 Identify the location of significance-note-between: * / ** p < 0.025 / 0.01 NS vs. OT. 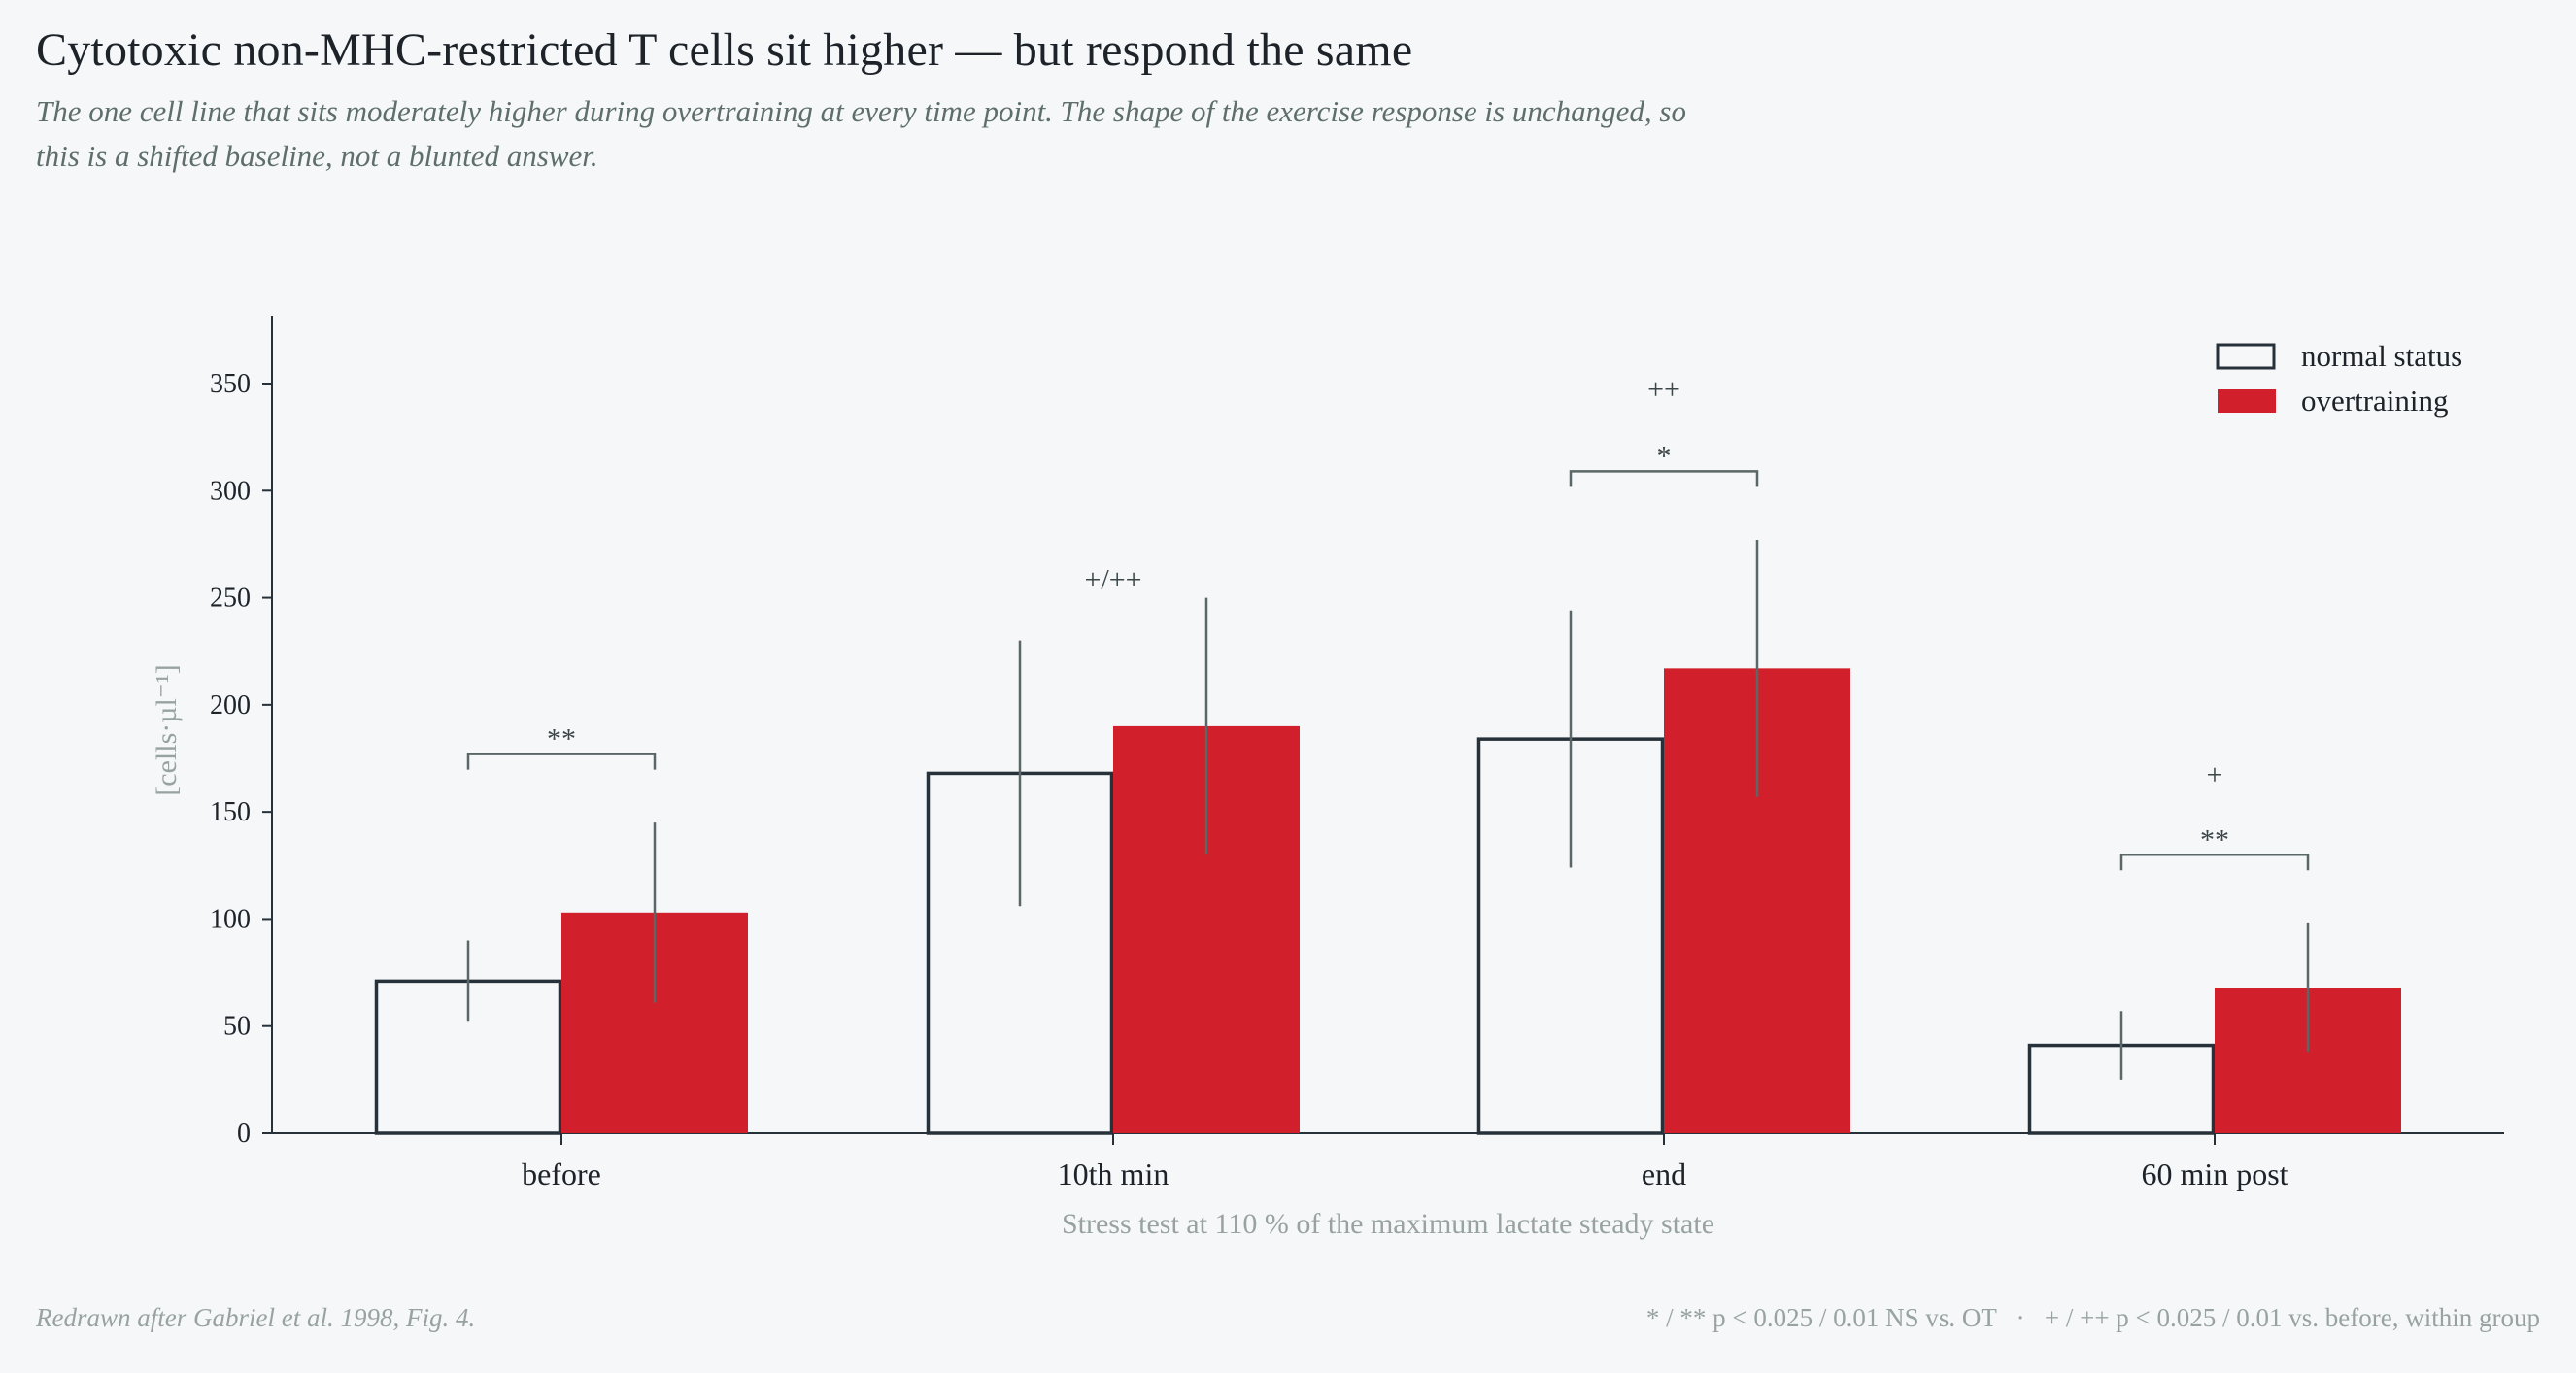
(1821, 1317).